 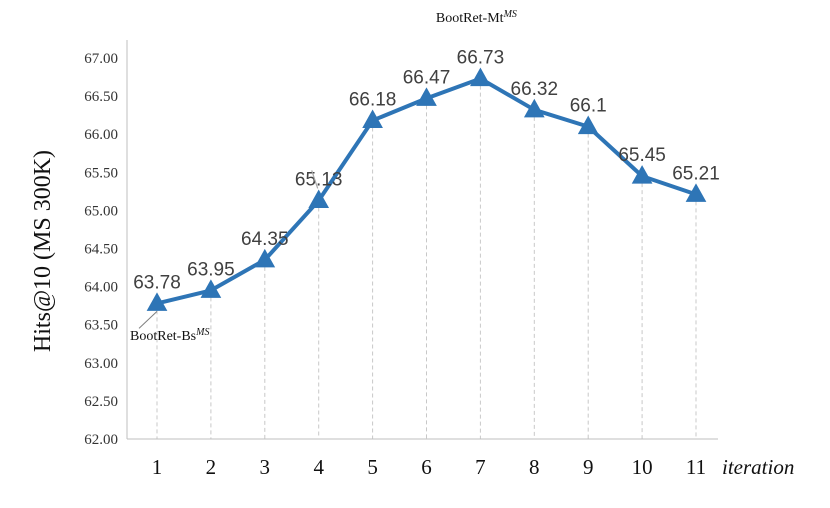 What do you see at coordinates (157, 467) in the screenshot?
I see `x-tick-label: 1` at bounding box center [157, 467].